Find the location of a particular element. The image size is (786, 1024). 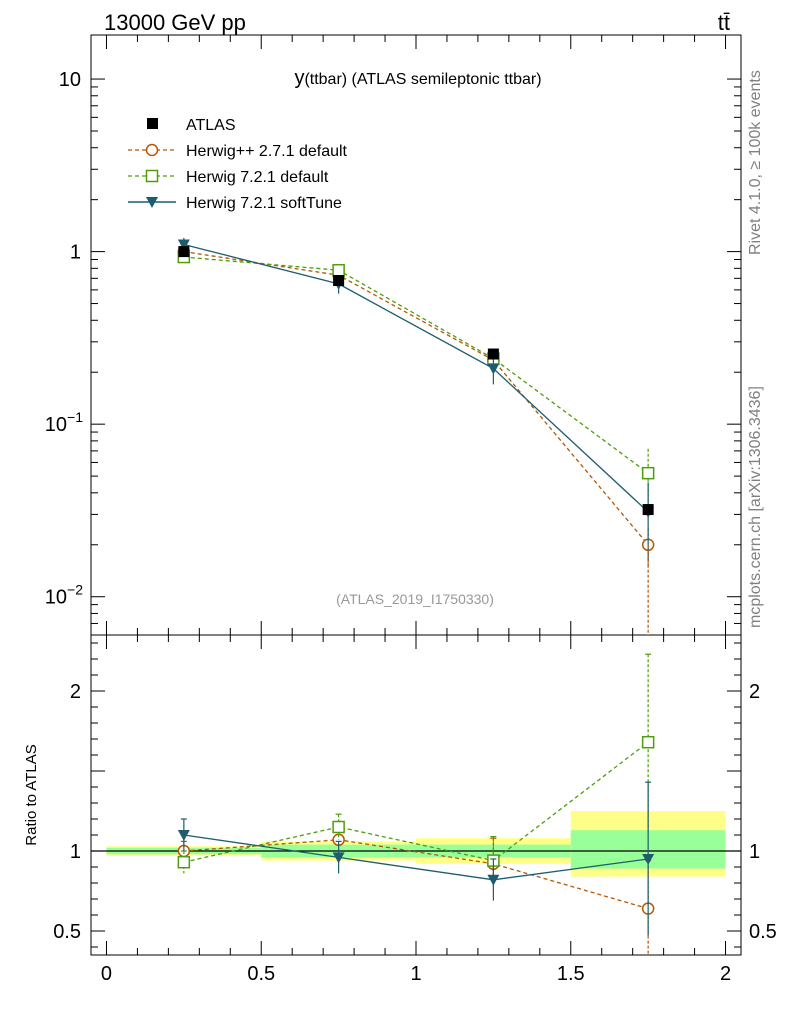

legend-entry-atlas: ATLAS is located at coordinates (191, 125).